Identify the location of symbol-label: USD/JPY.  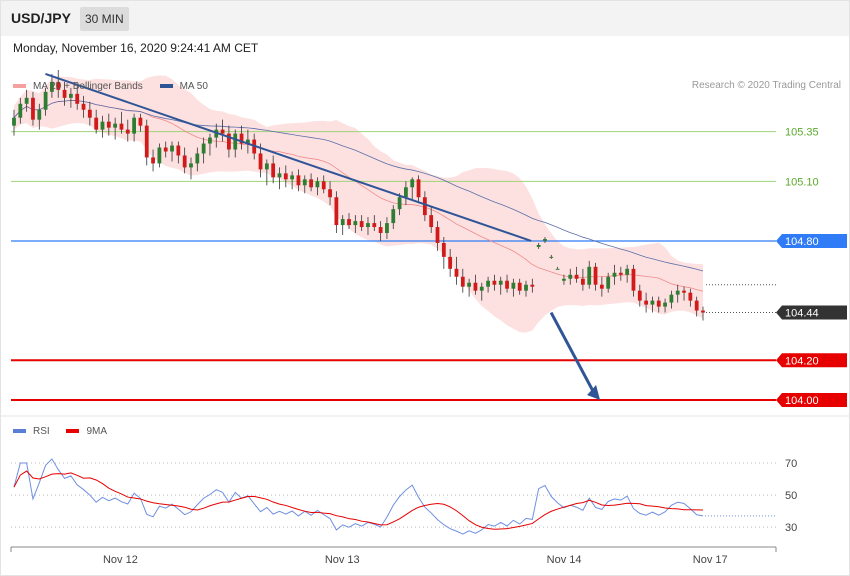
(41, 18).